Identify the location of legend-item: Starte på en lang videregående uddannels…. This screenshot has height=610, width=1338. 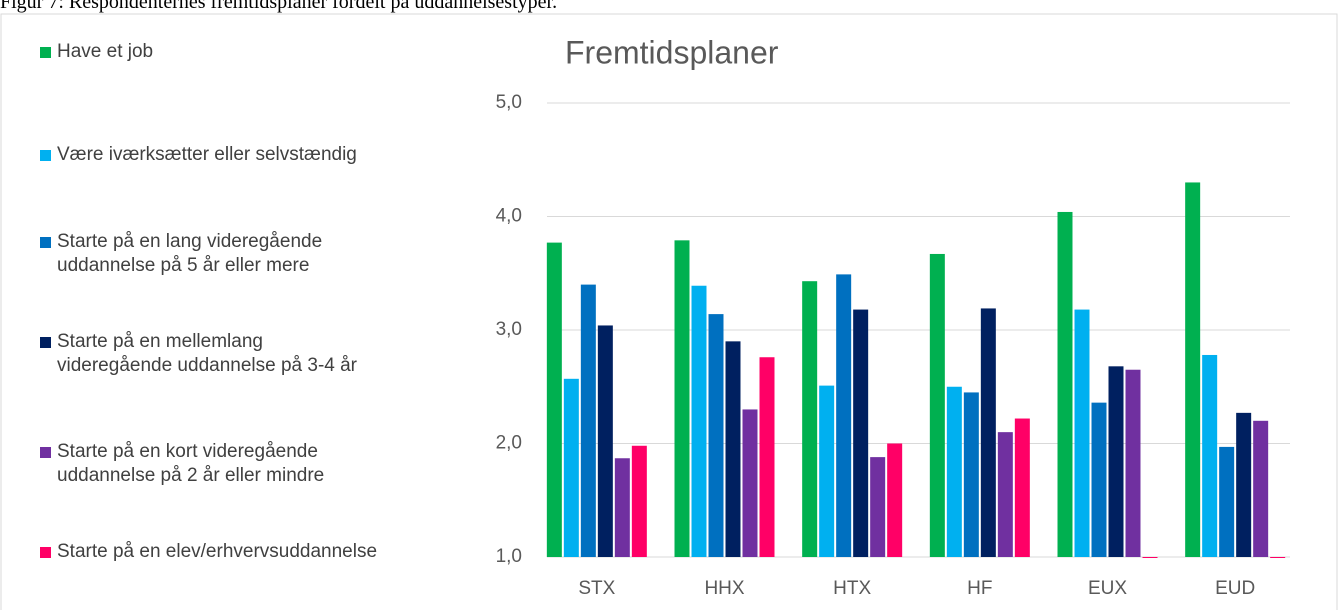
(198, 254).